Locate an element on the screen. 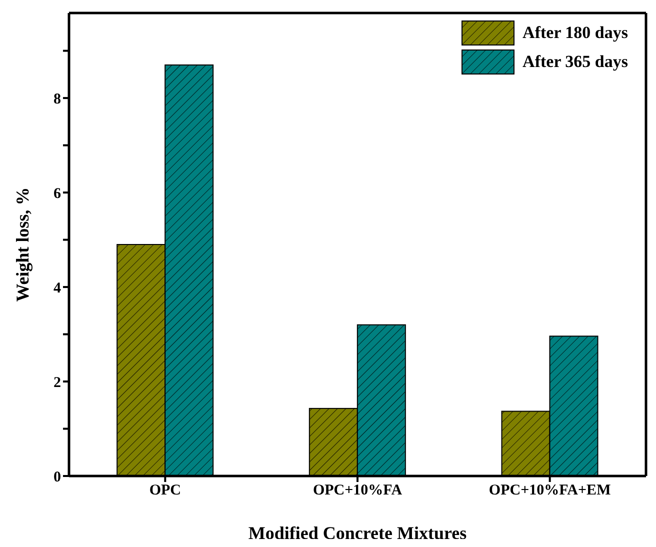 The image size is (656, 547). y-tick-label: 0 is located at coordinates (57, 477).